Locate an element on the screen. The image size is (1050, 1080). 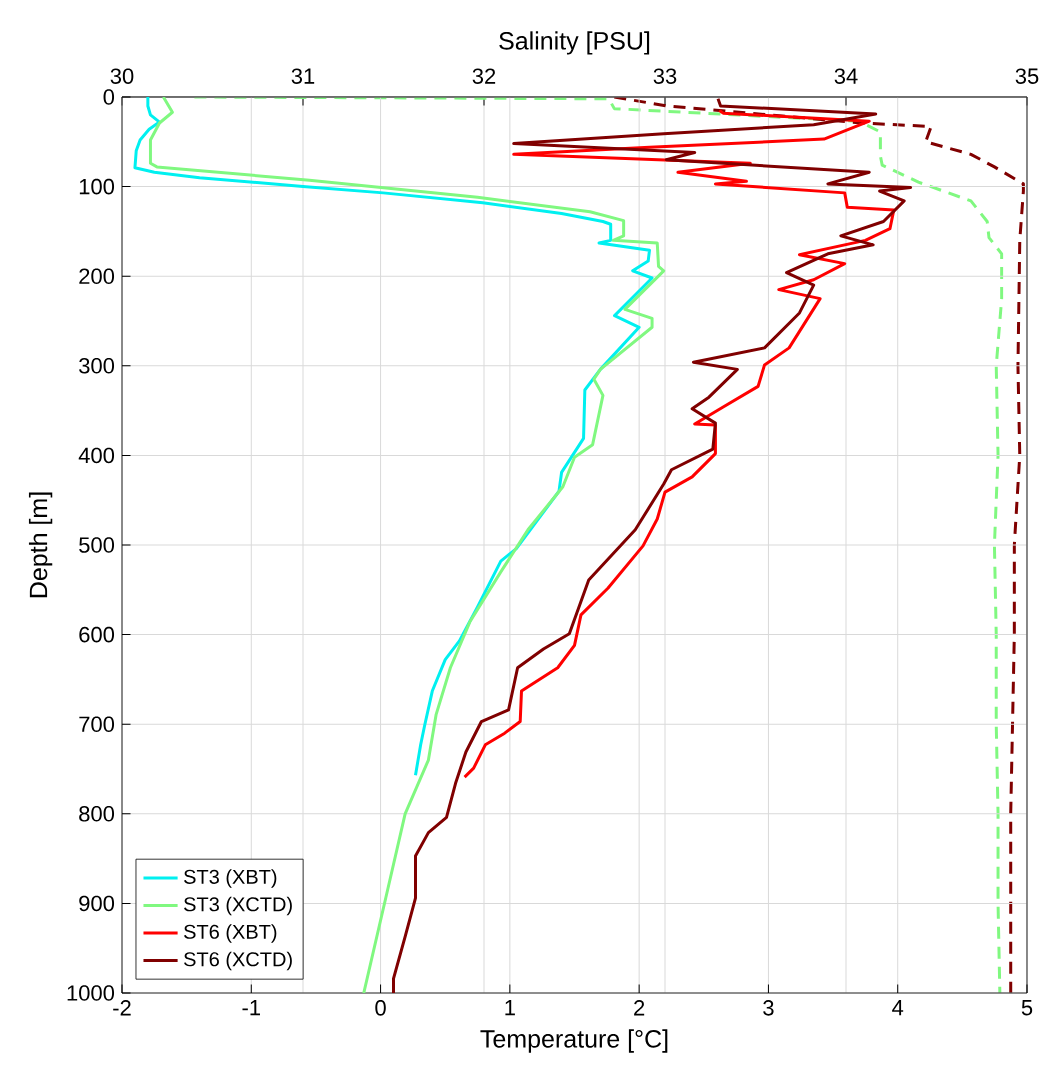
legend-label: ST3 (XCTD) is located at coordinates (238, 906).